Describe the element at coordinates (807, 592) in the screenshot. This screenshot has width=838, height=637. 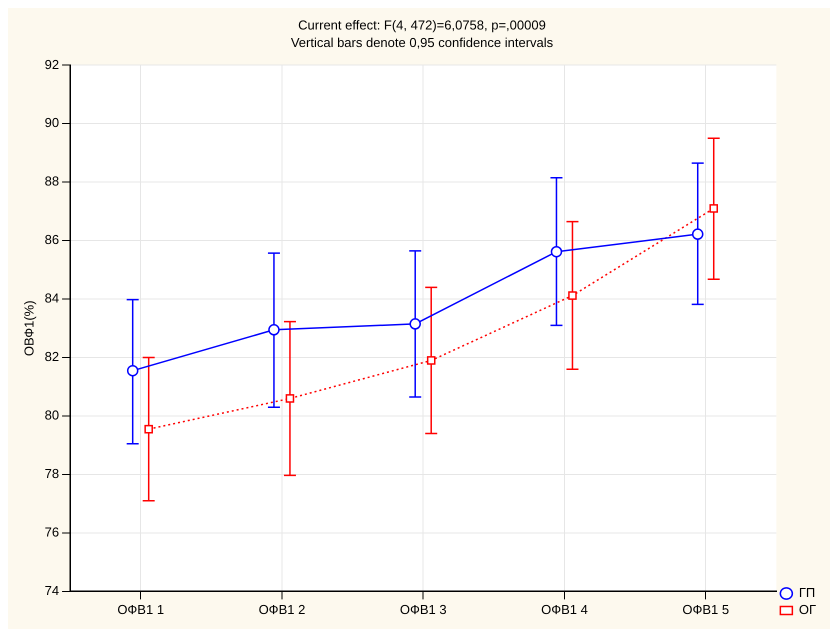
I see `legend-label: ГП` at that location.